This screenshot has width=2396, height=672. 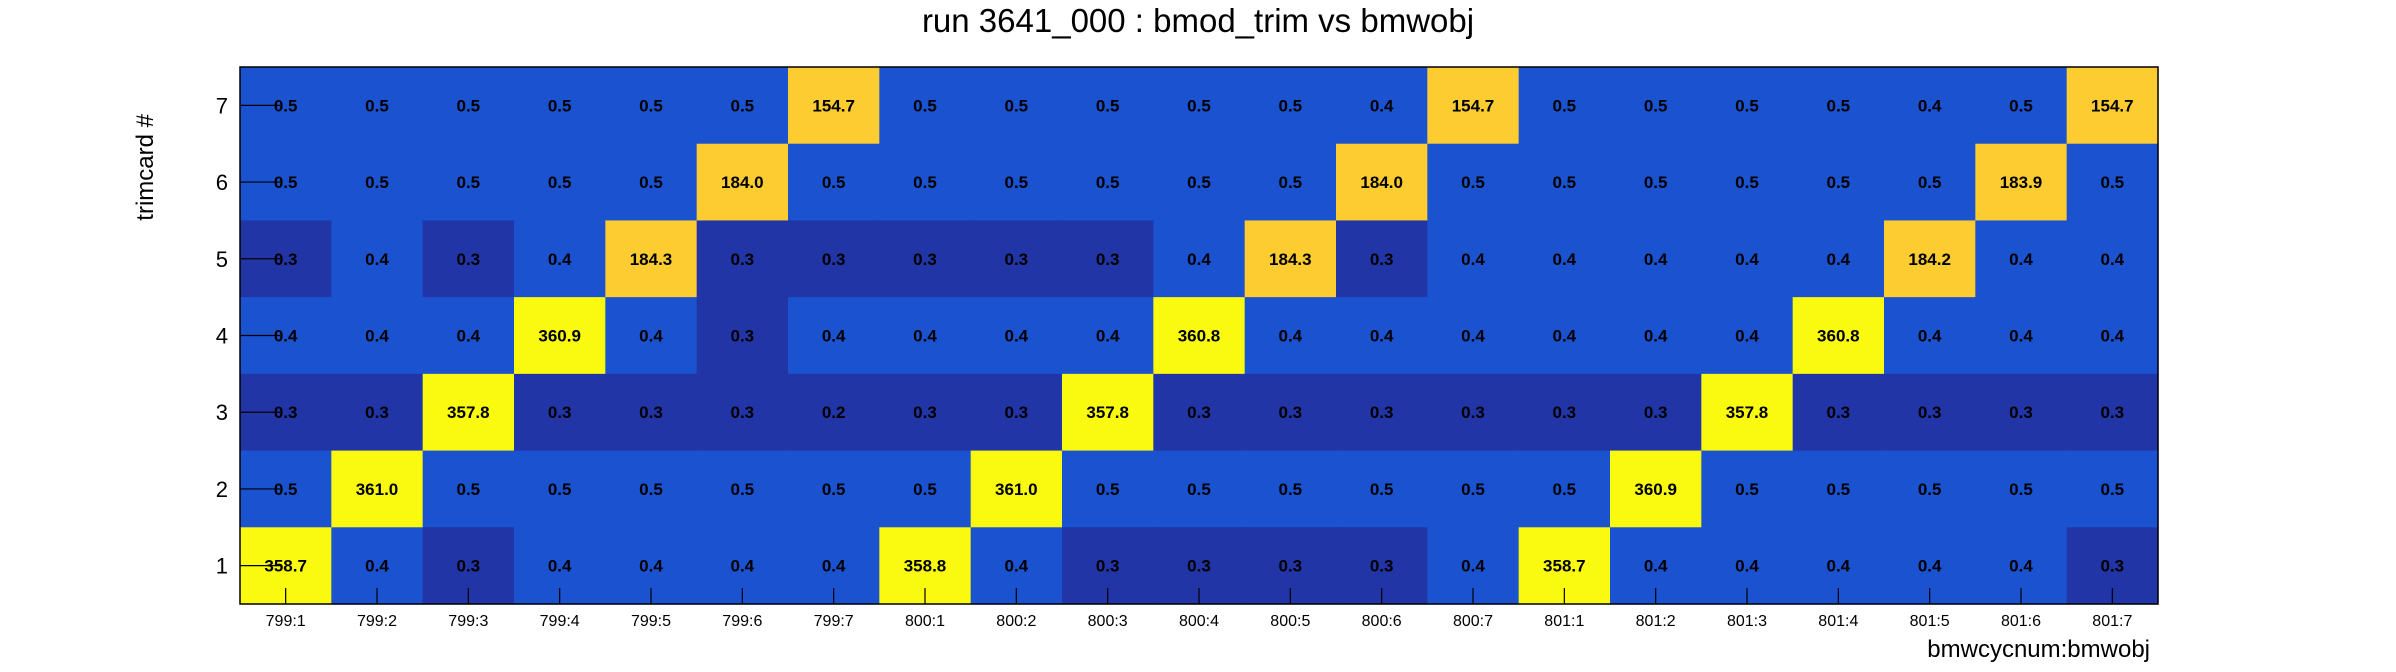 I want to click on x-tick-label: 801:4, so click(x=1838, y=621).